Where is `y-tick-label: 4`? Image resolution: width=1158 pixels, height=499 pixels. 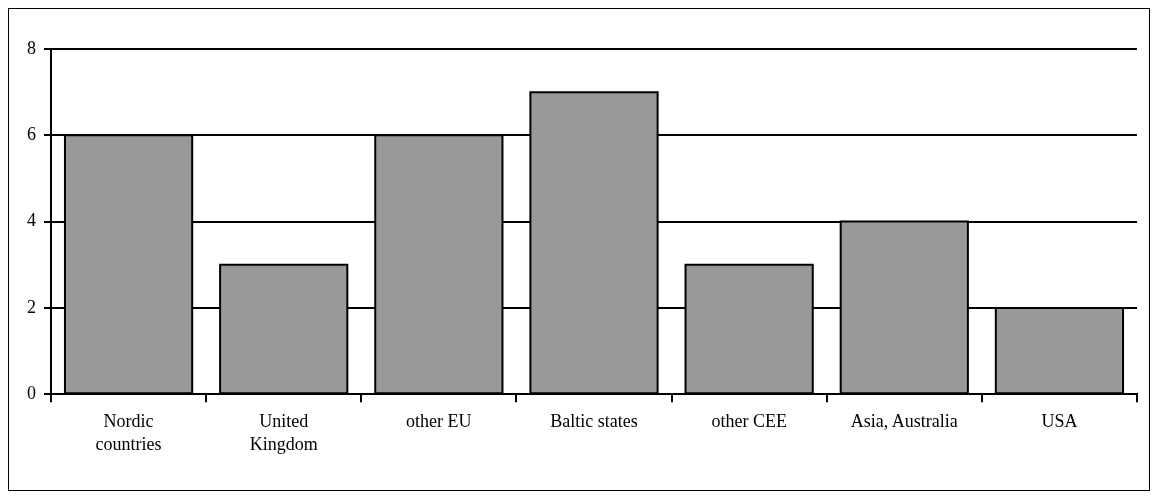
y-tick-label: 4 is located at coordinates (31, 220).